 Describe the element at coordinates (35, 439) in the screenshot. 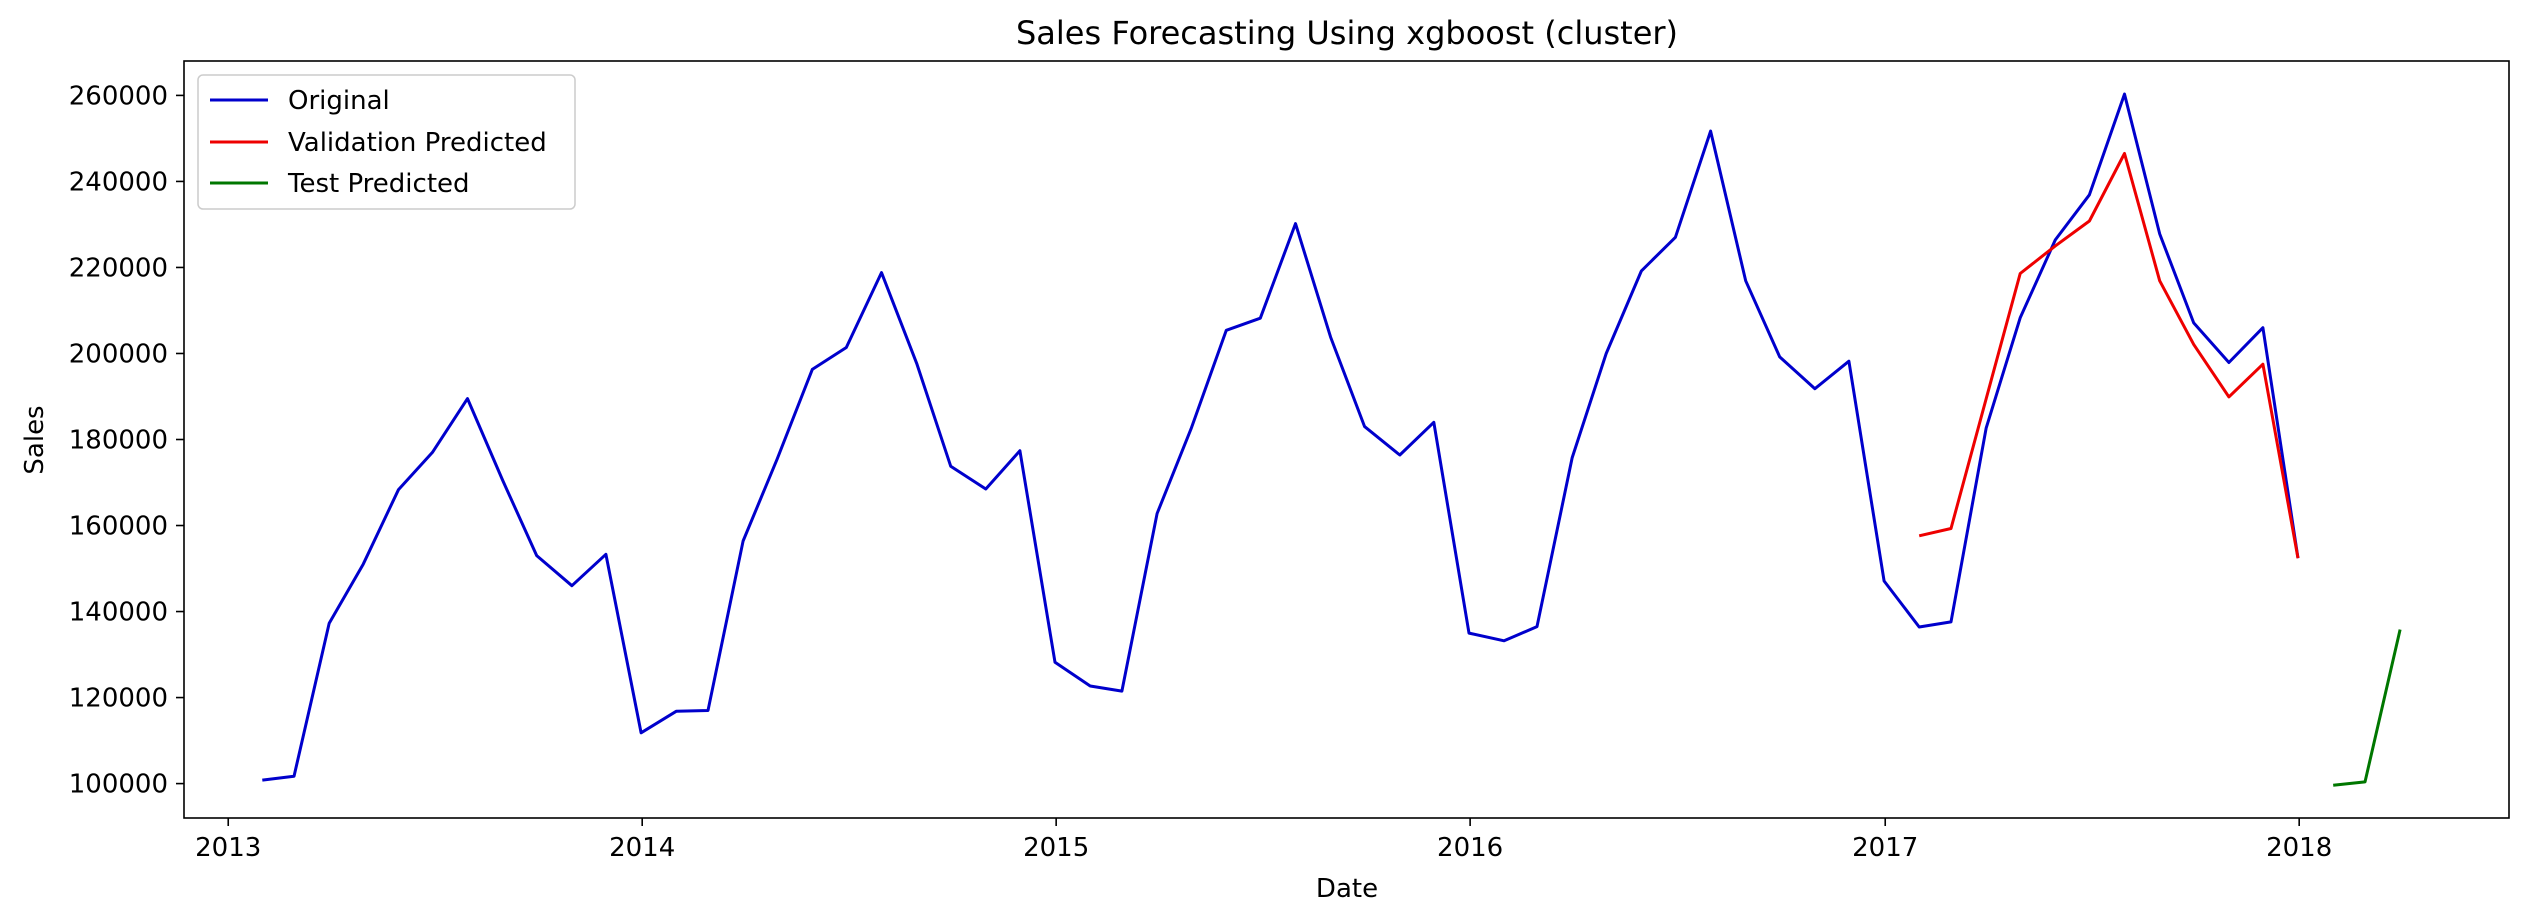

I see `y-axis-label: Sales` at that location.